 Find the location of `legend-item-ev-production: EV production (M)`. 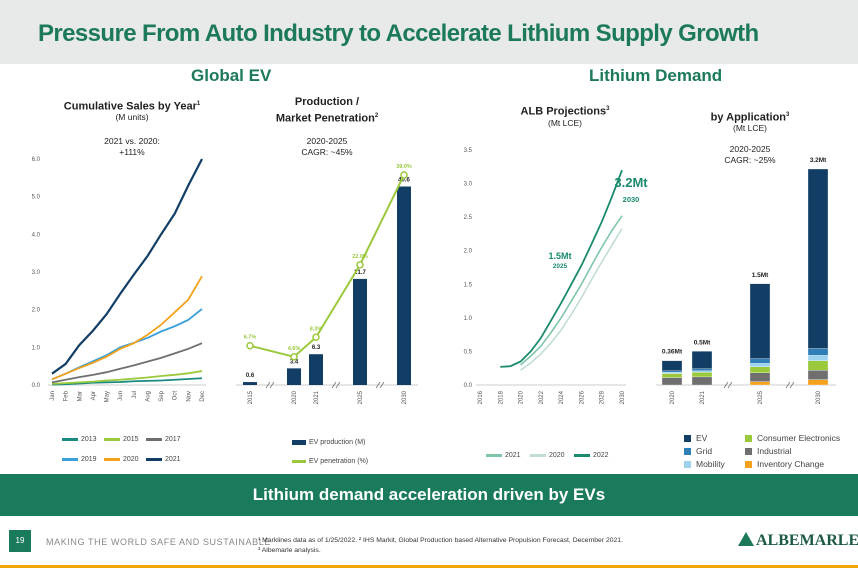

legend-item-ev-production: EV production (M) is located at coordinates (328, 442).